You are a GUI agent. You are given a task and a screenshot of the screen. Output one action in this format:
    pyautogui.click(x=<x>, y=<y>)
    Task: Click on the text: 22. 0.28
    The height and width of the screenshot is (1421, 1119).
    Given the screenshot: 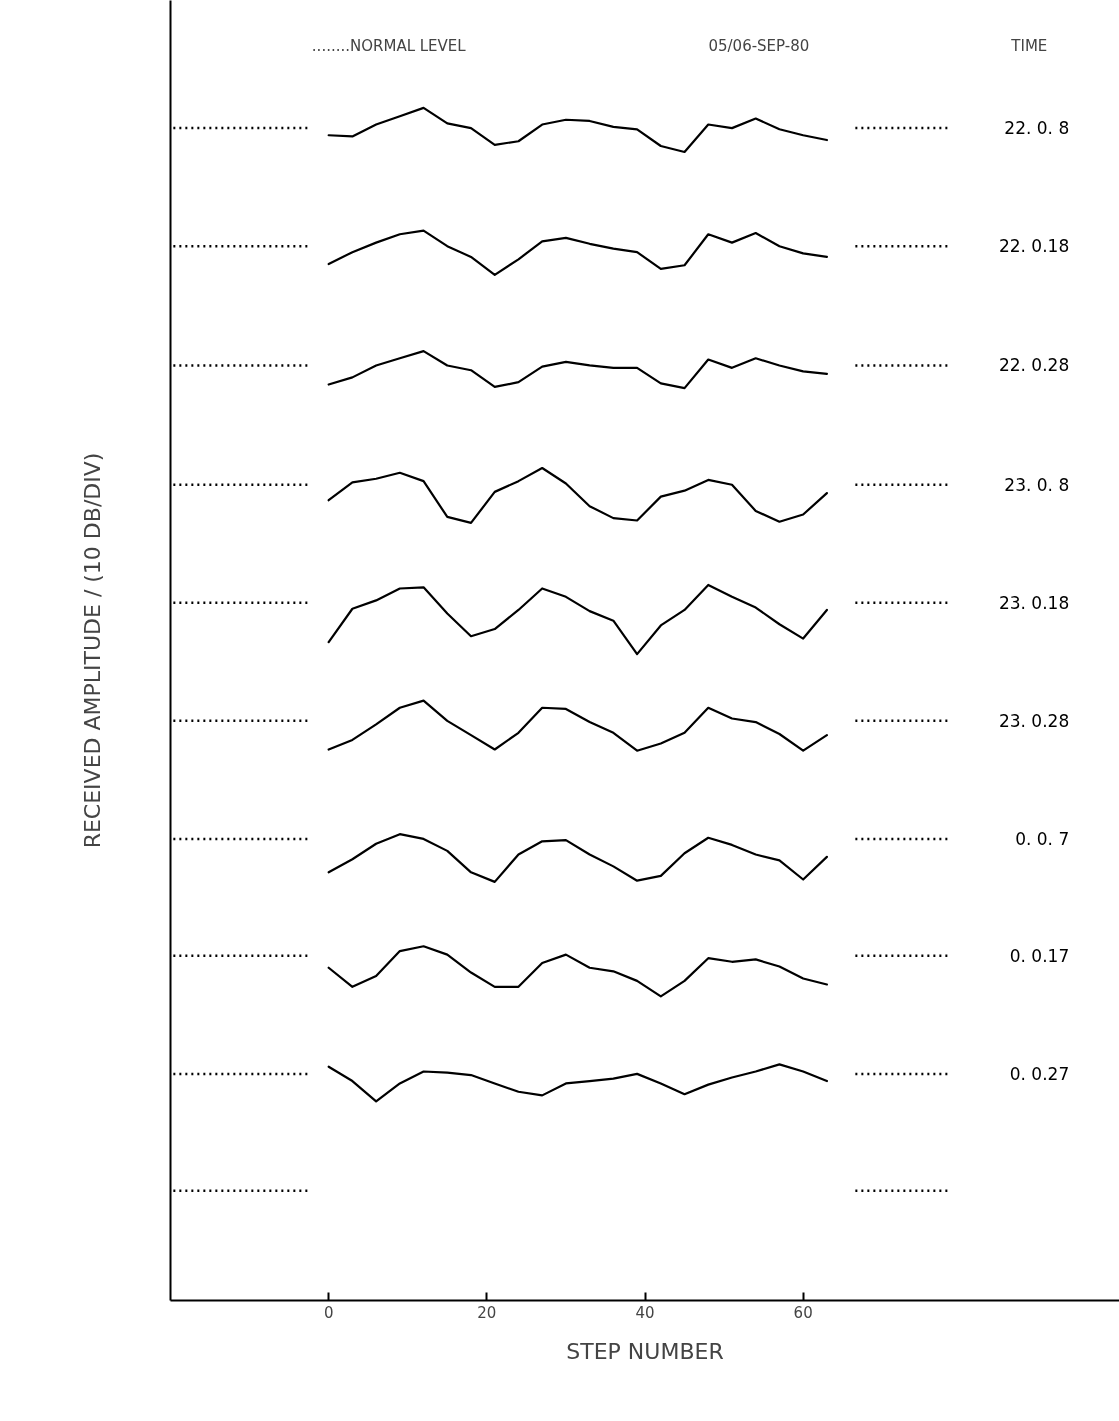 What is the action you would take?
    pyautogui.click(x=1034, y=365)
    